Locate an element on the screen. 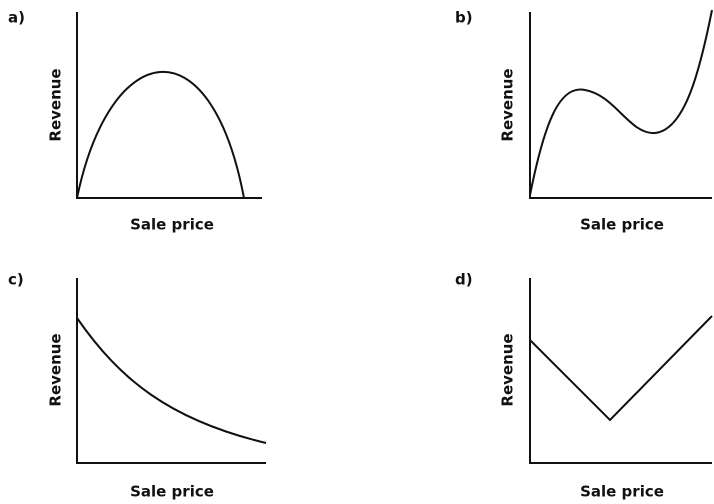 This screenshot has width=714, height=504. panel-label: b) is located at coordinates (464, 18).